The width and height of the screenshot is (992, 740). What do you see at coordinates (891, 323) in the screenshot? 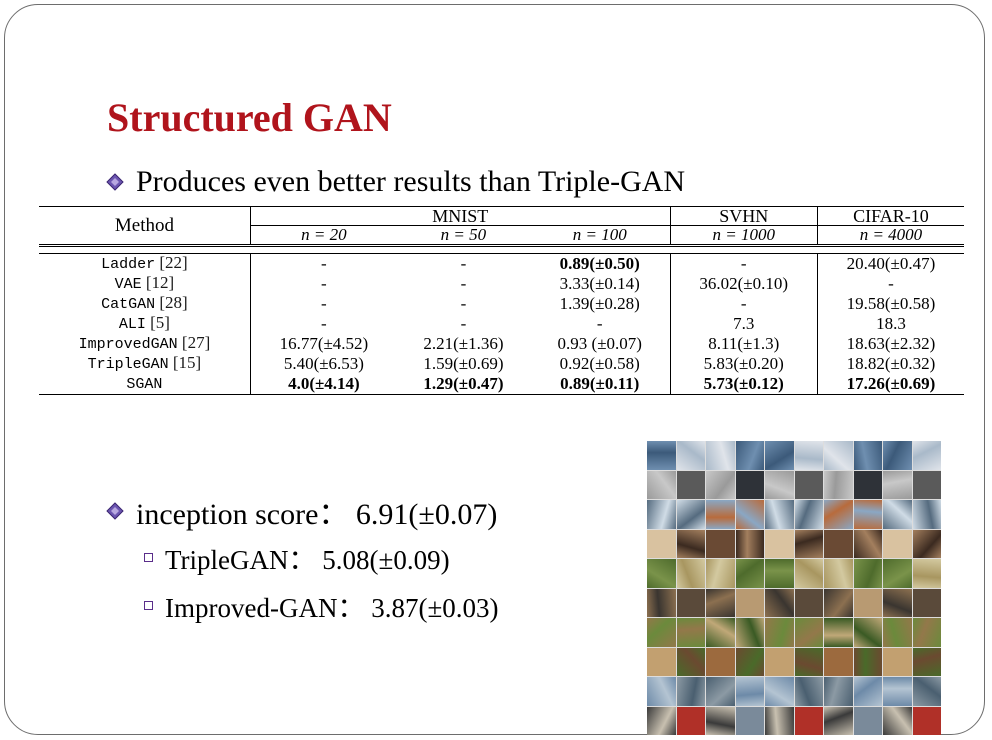
I see `table-cell: 18.3` at bounding box center [891, 323].